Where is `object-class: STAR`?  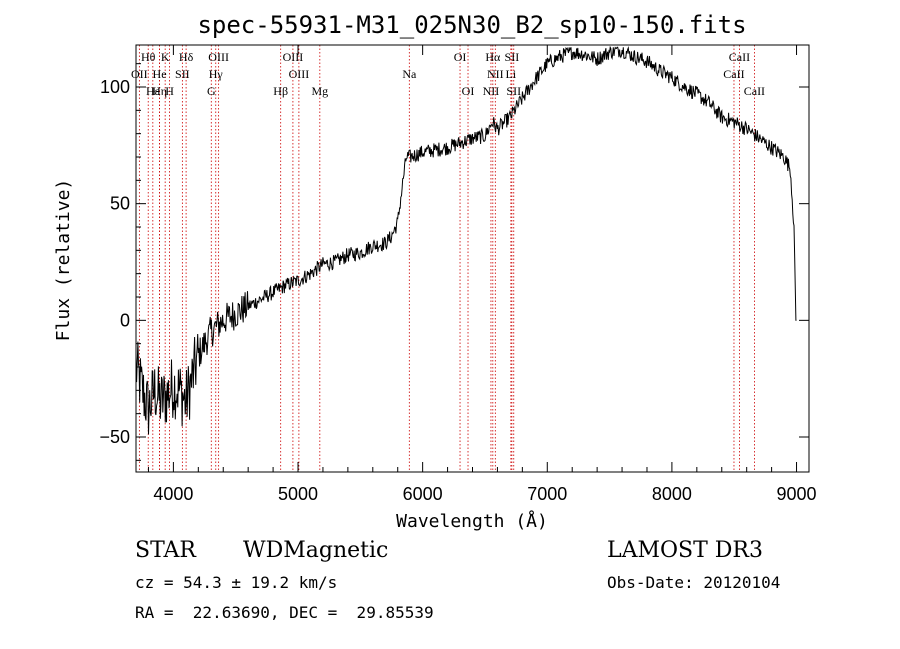
object-class: STAR is located at coordinates (165, 550).